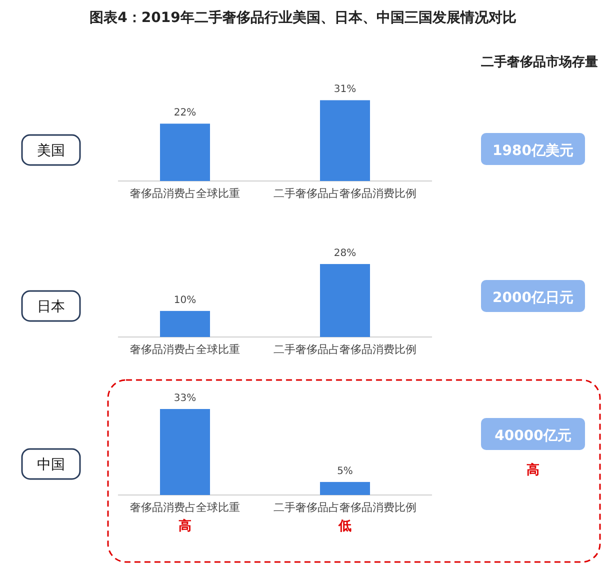 The width and height of the screenshot is (607, 585). What do you see at coordinates (51, 151) in the screenshot?
I see `y-axis-title: 美国` at bounding box center [51, 151].